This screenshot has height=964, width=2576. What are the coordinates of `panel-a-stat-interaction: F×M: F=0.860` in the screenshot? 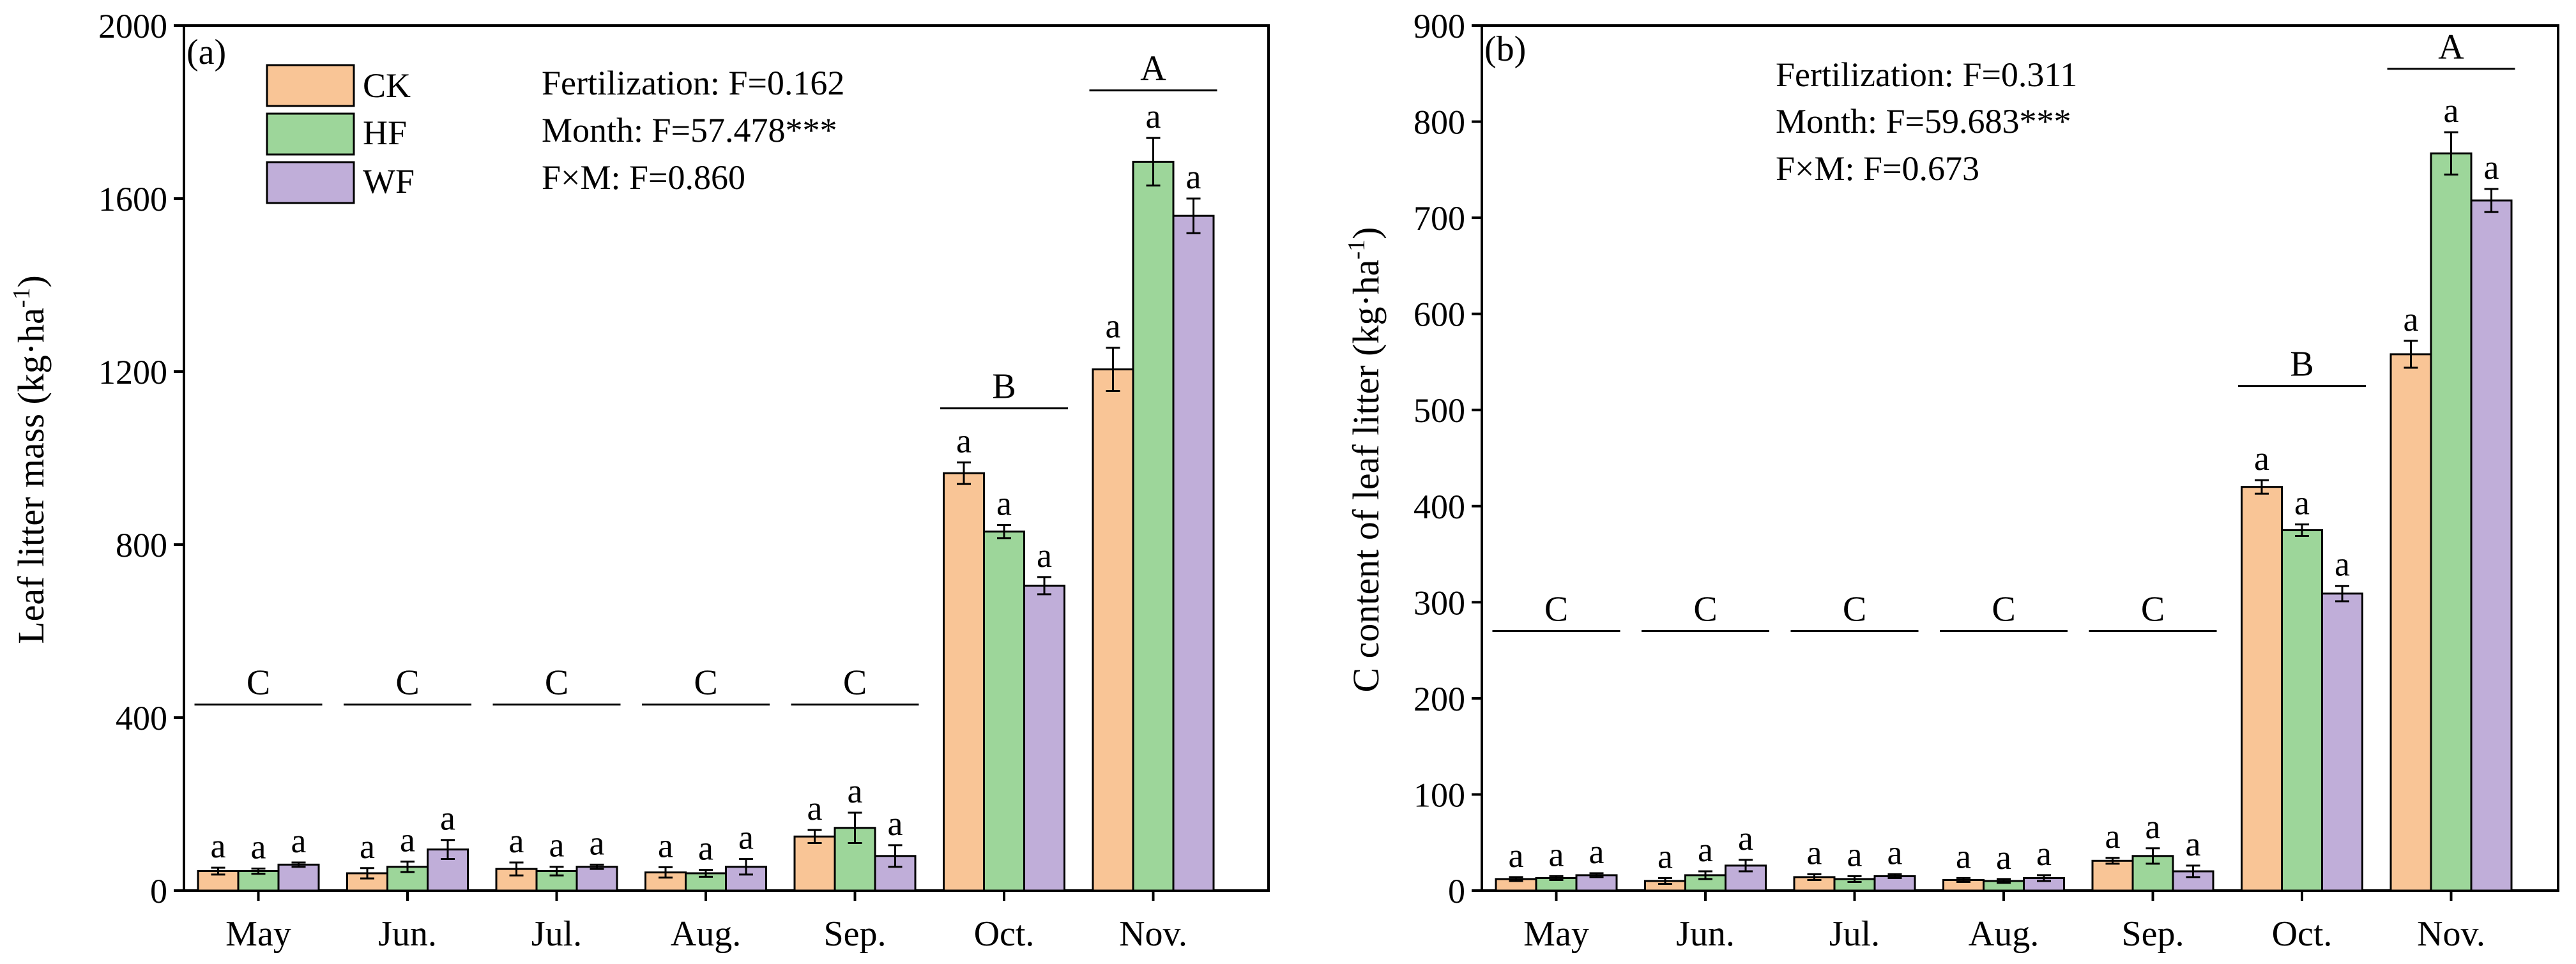 It's located at (643, 177).